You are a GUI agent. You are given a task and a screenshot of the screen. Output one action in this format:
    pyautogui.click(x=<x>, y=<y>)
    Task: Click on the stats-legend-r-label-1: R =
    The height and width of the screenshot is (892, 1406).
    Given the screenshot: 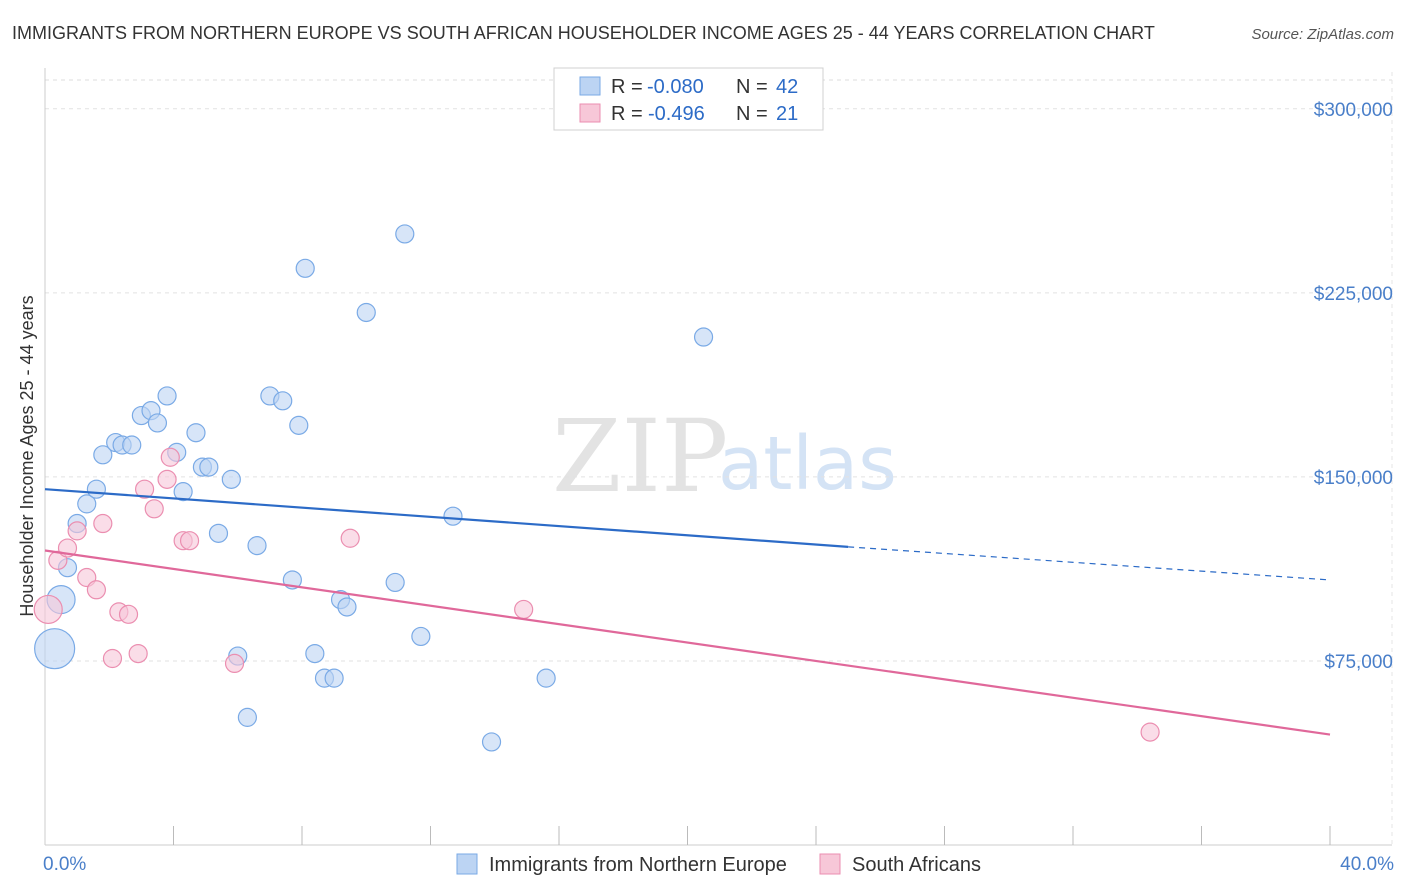 What is the action you would take?
    pyautogui.click(x=627, y=87)
    